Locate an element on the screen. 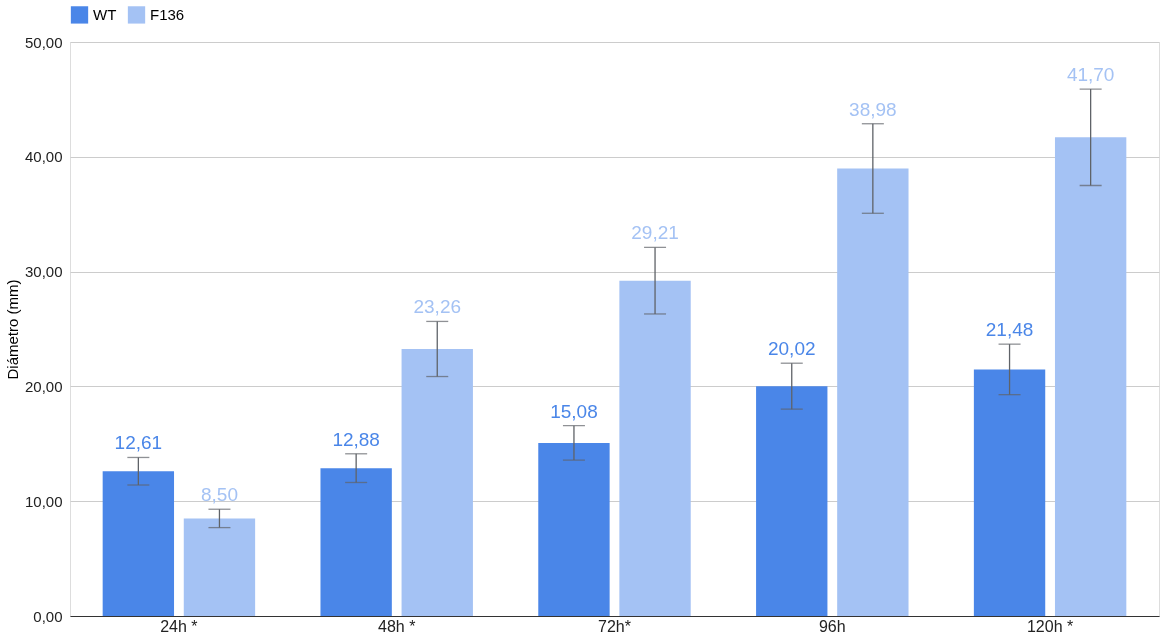 The image size is (1164, 639). data-label: 21,48 is located at coordinates (1009, 330).